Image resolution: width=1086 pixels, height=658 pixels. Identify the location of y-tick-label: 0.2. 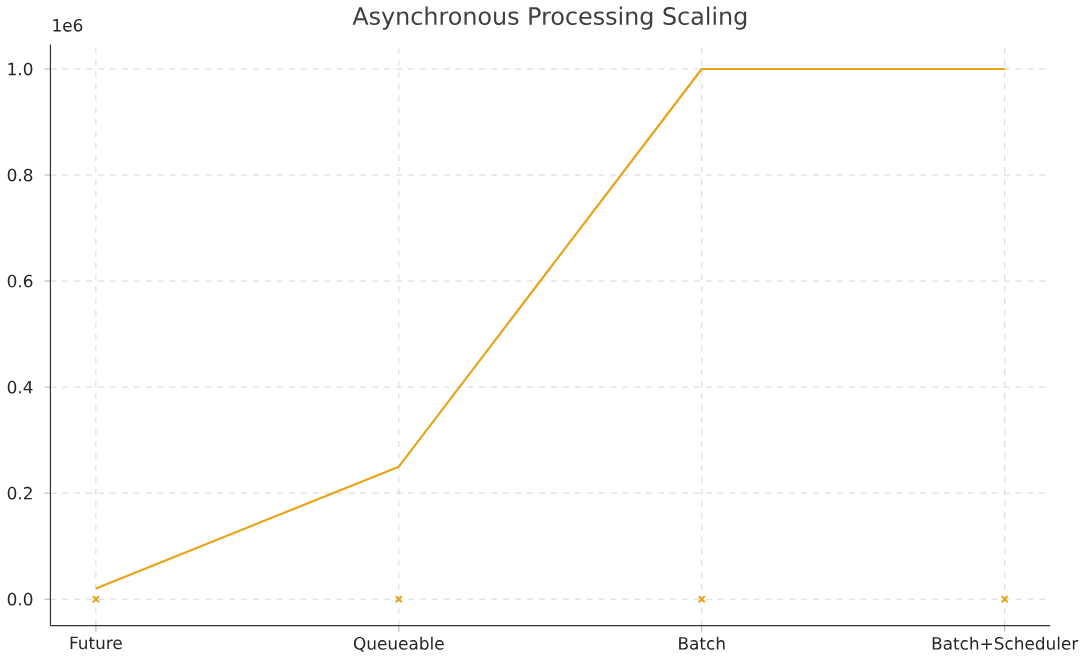
(19, 493).